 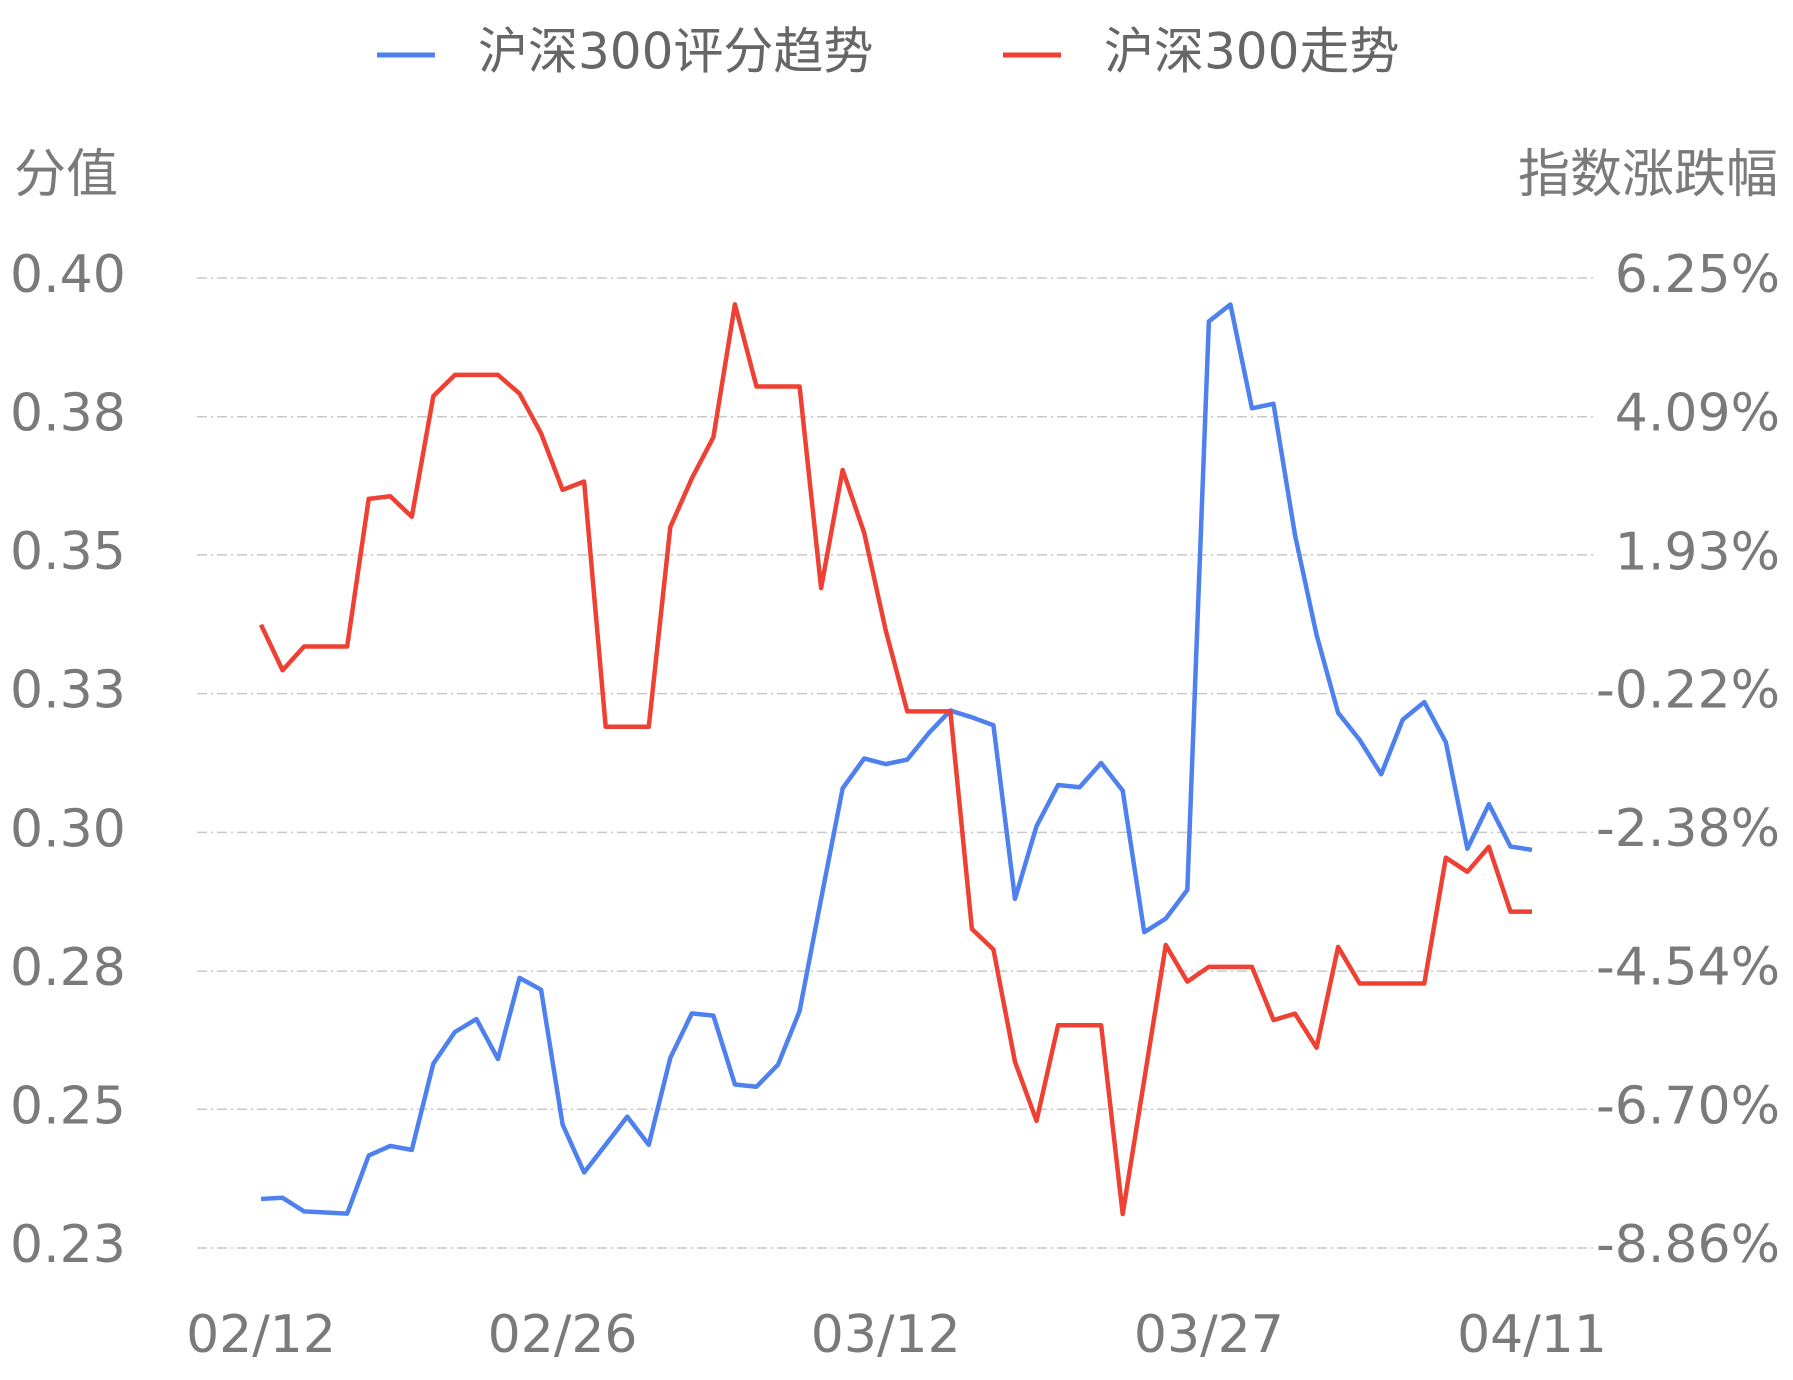 I want to click on x-tick-label: 02/12, so click(x=261, y=1335).